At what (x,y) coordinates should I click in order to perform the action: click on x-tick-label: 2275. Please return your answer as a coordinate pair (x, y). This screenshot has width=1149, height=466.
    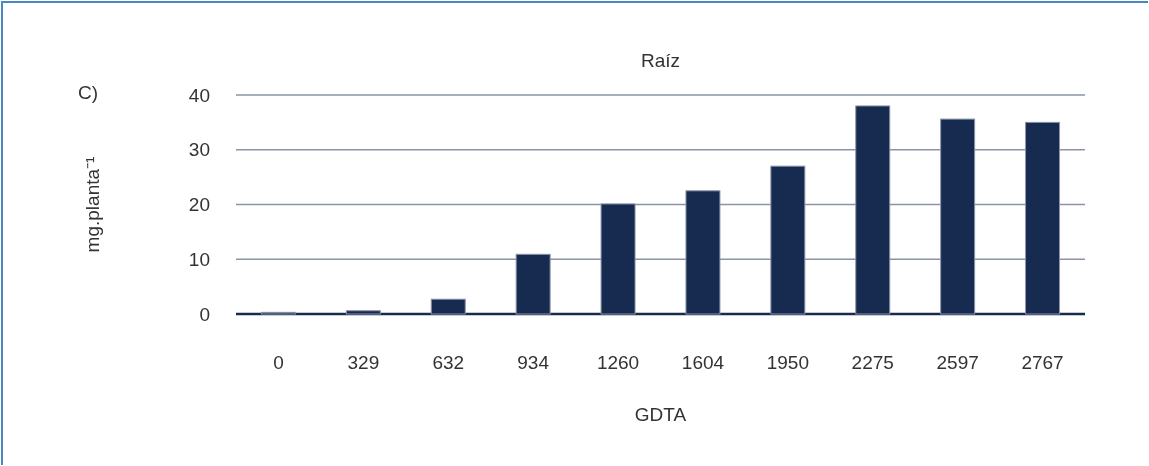
    Looking at the image, I should click on (872, 363).